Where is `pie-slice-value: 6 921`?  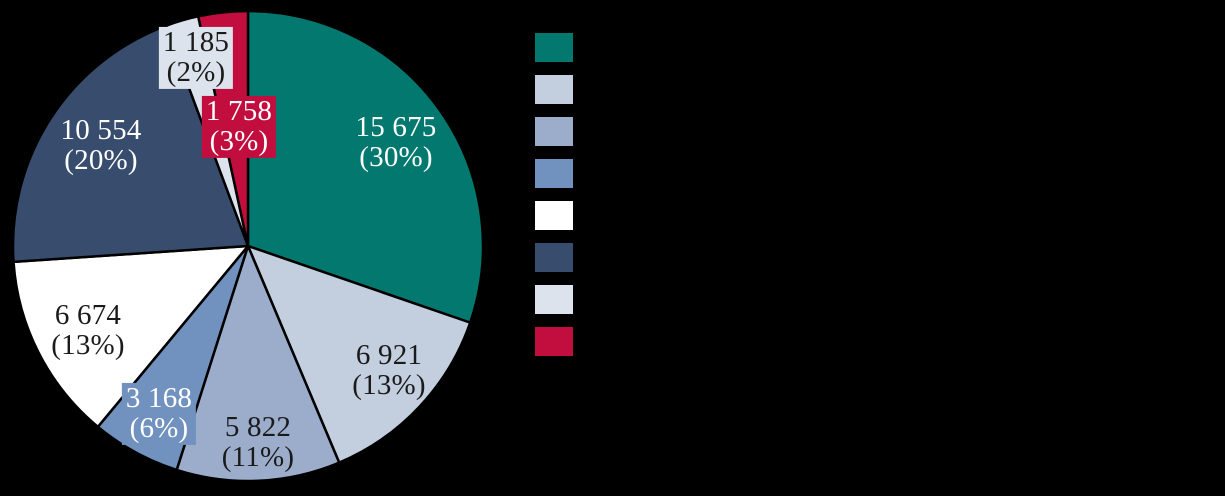
pie-slice-value: 6 921 is located at coordinates (389, 354).